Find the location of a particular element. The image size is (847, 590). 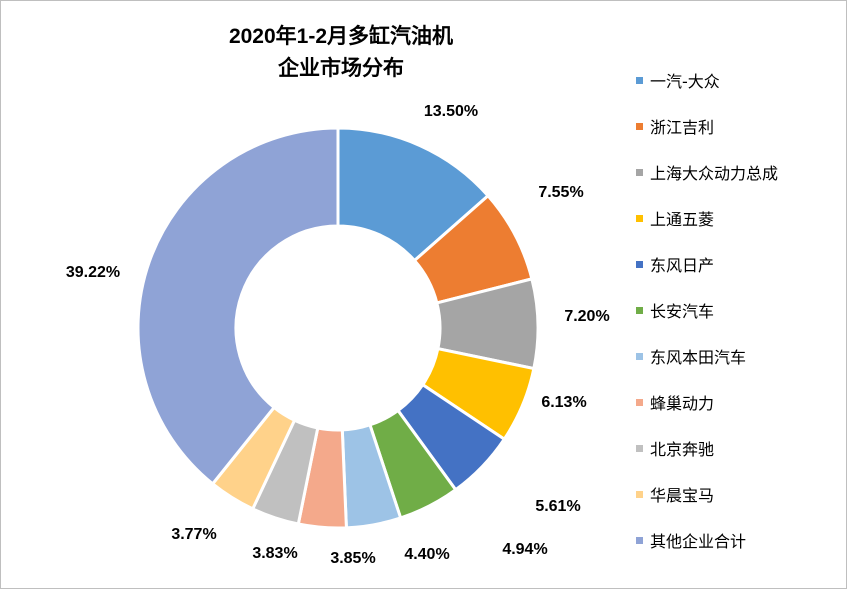

legend-label: 一汽-大众 is located at coordinates (685, 81).